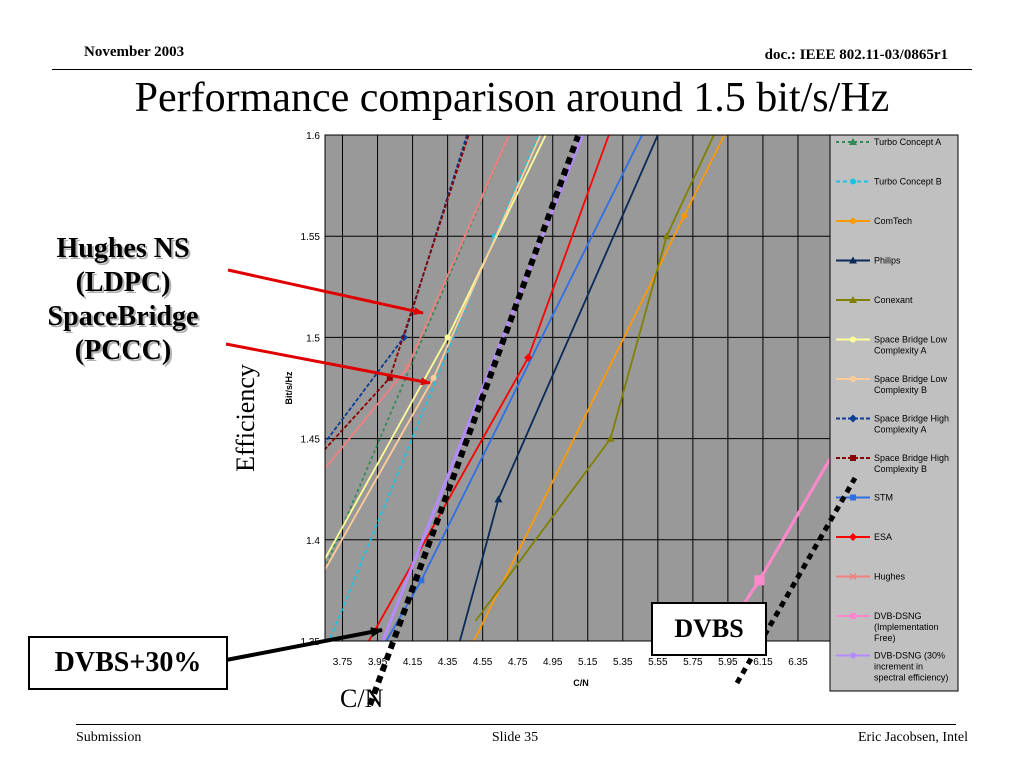 This screenshot has height=768, width=1024. I want to click on legend-item: Space Bridge Low Complexity A, so click(892, 345).